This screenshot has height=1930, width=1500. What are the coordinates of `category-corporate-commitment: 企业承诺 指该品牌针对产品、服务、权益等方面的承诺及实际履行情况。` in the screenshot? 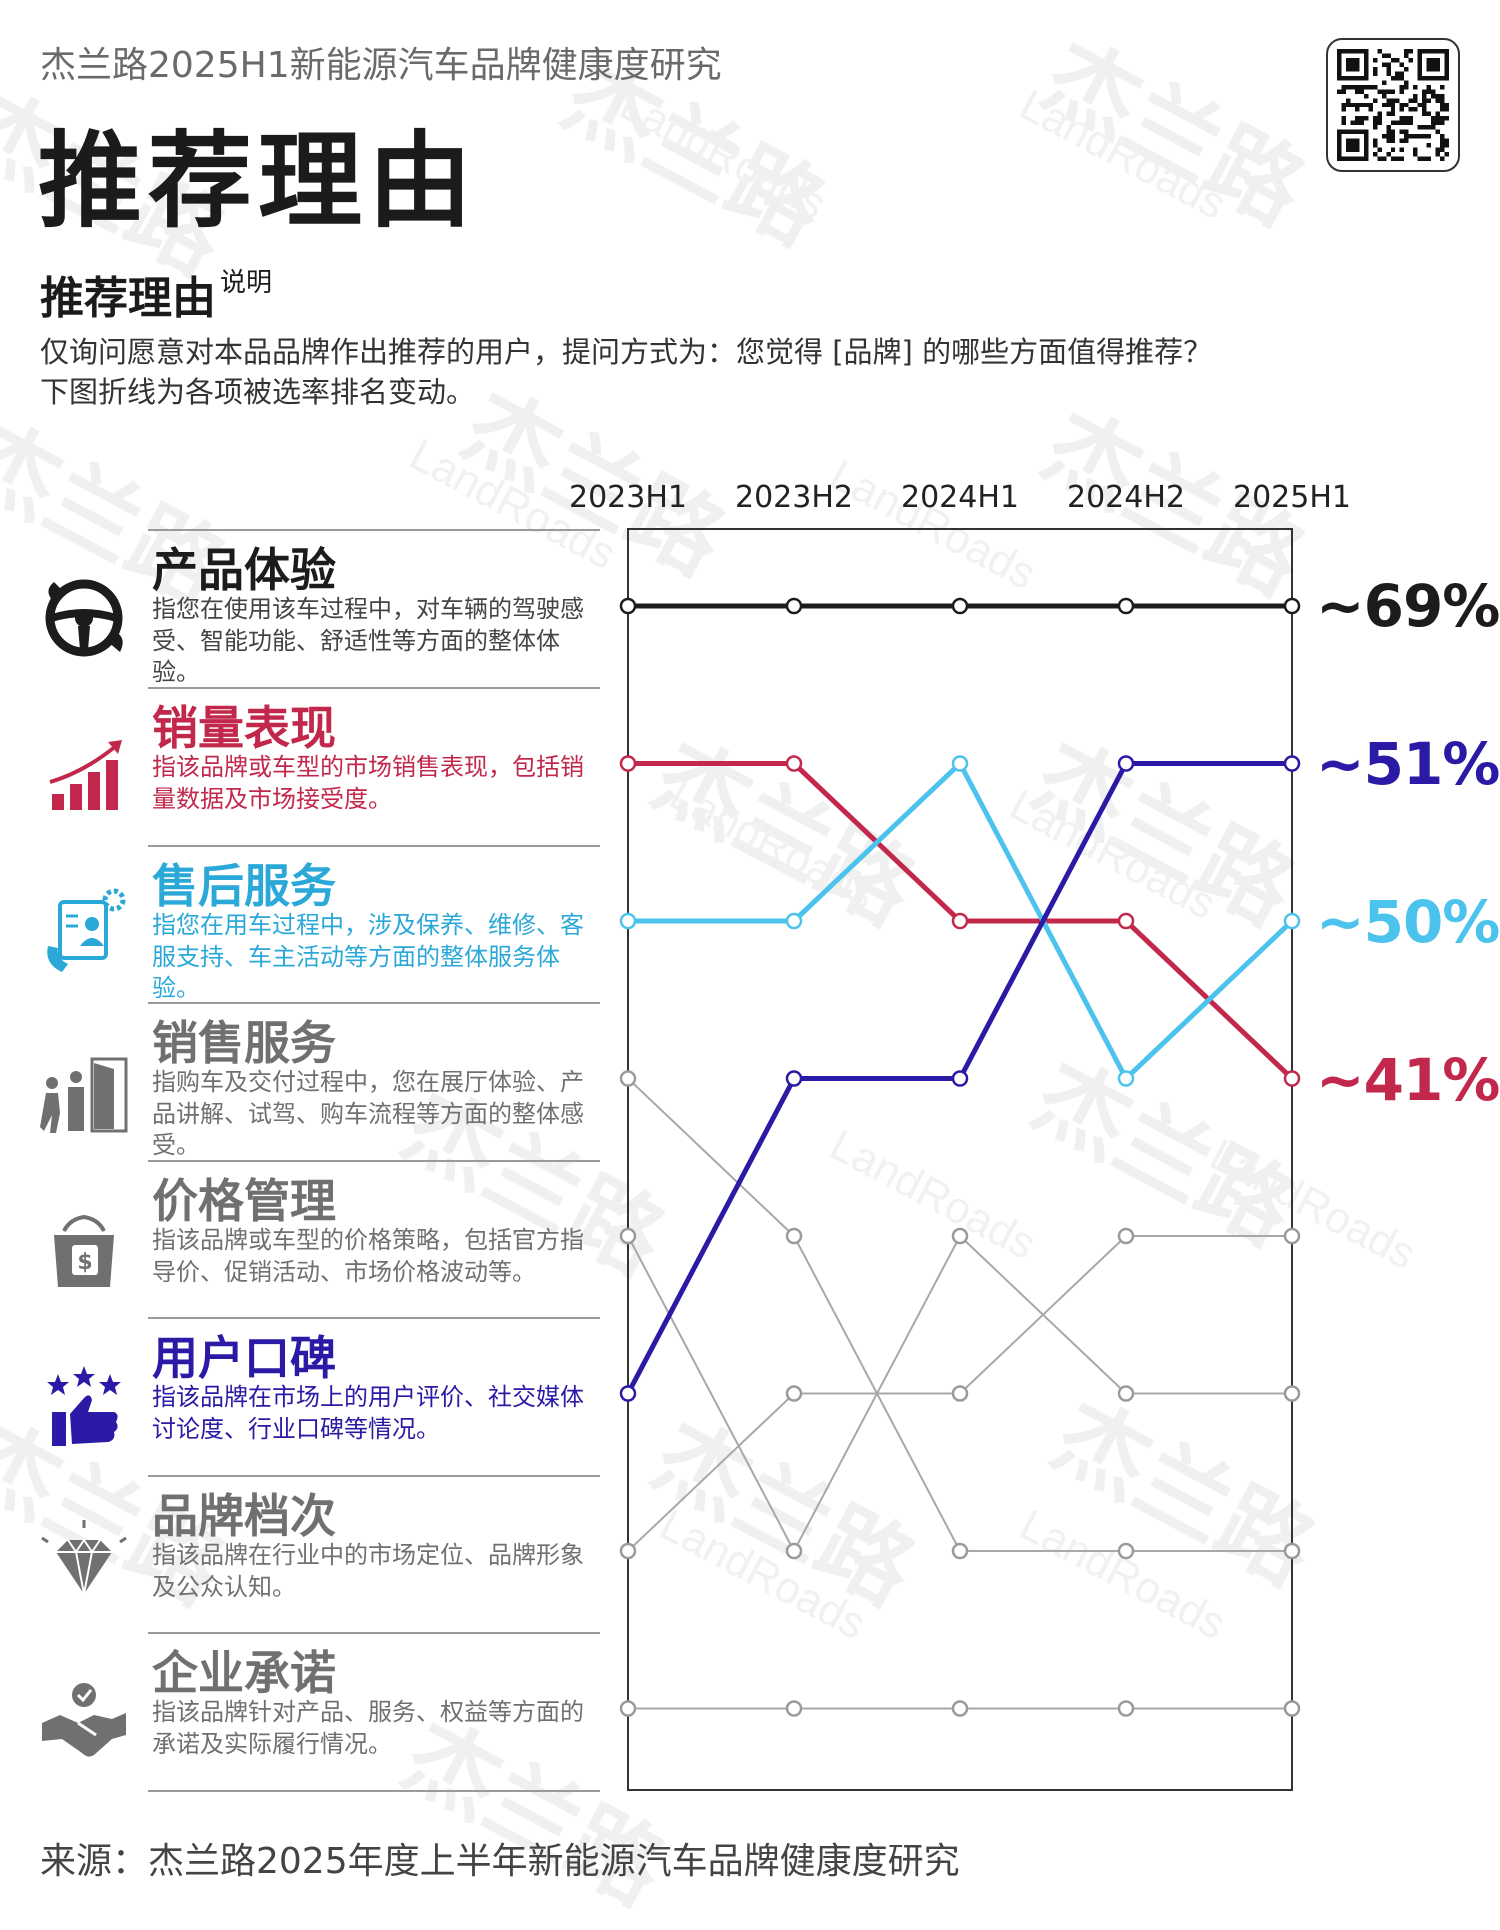 It's located at (300, 1713).